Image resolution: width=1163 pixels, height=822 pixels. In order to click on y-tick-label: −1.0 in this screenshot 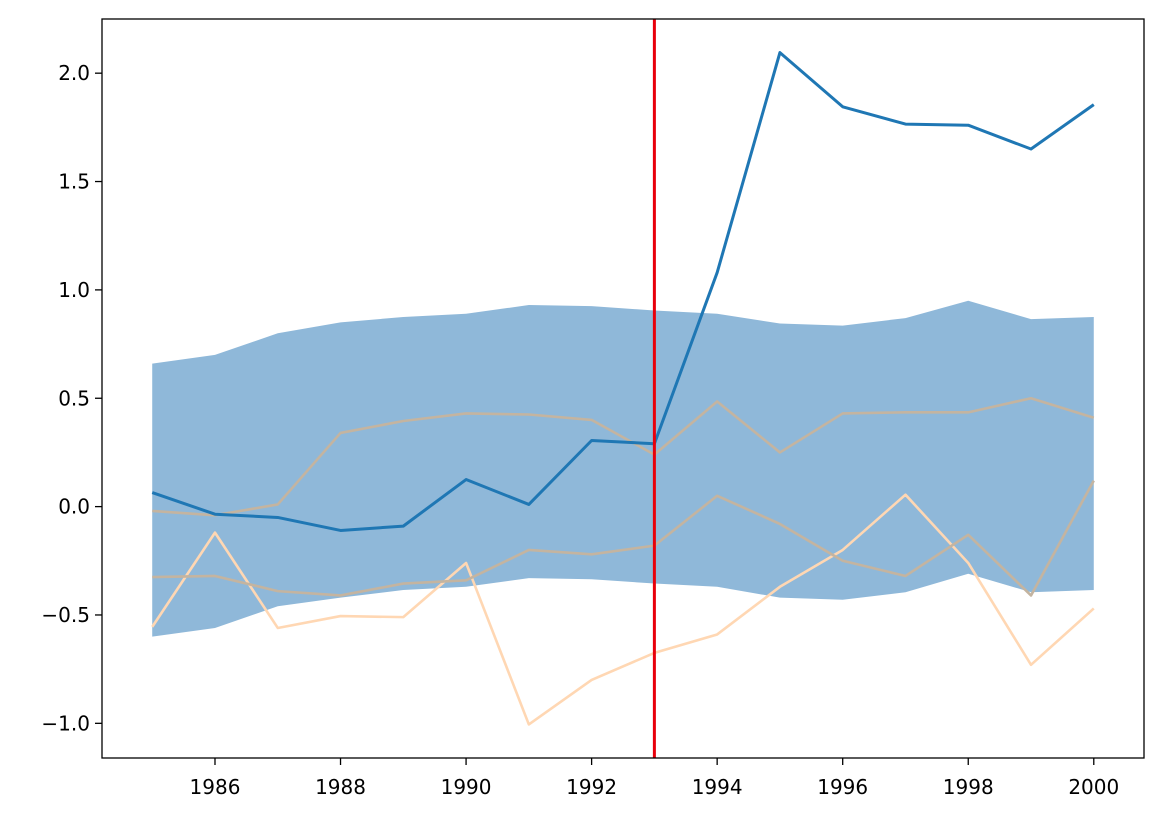, I will do `click(65, 723)`.